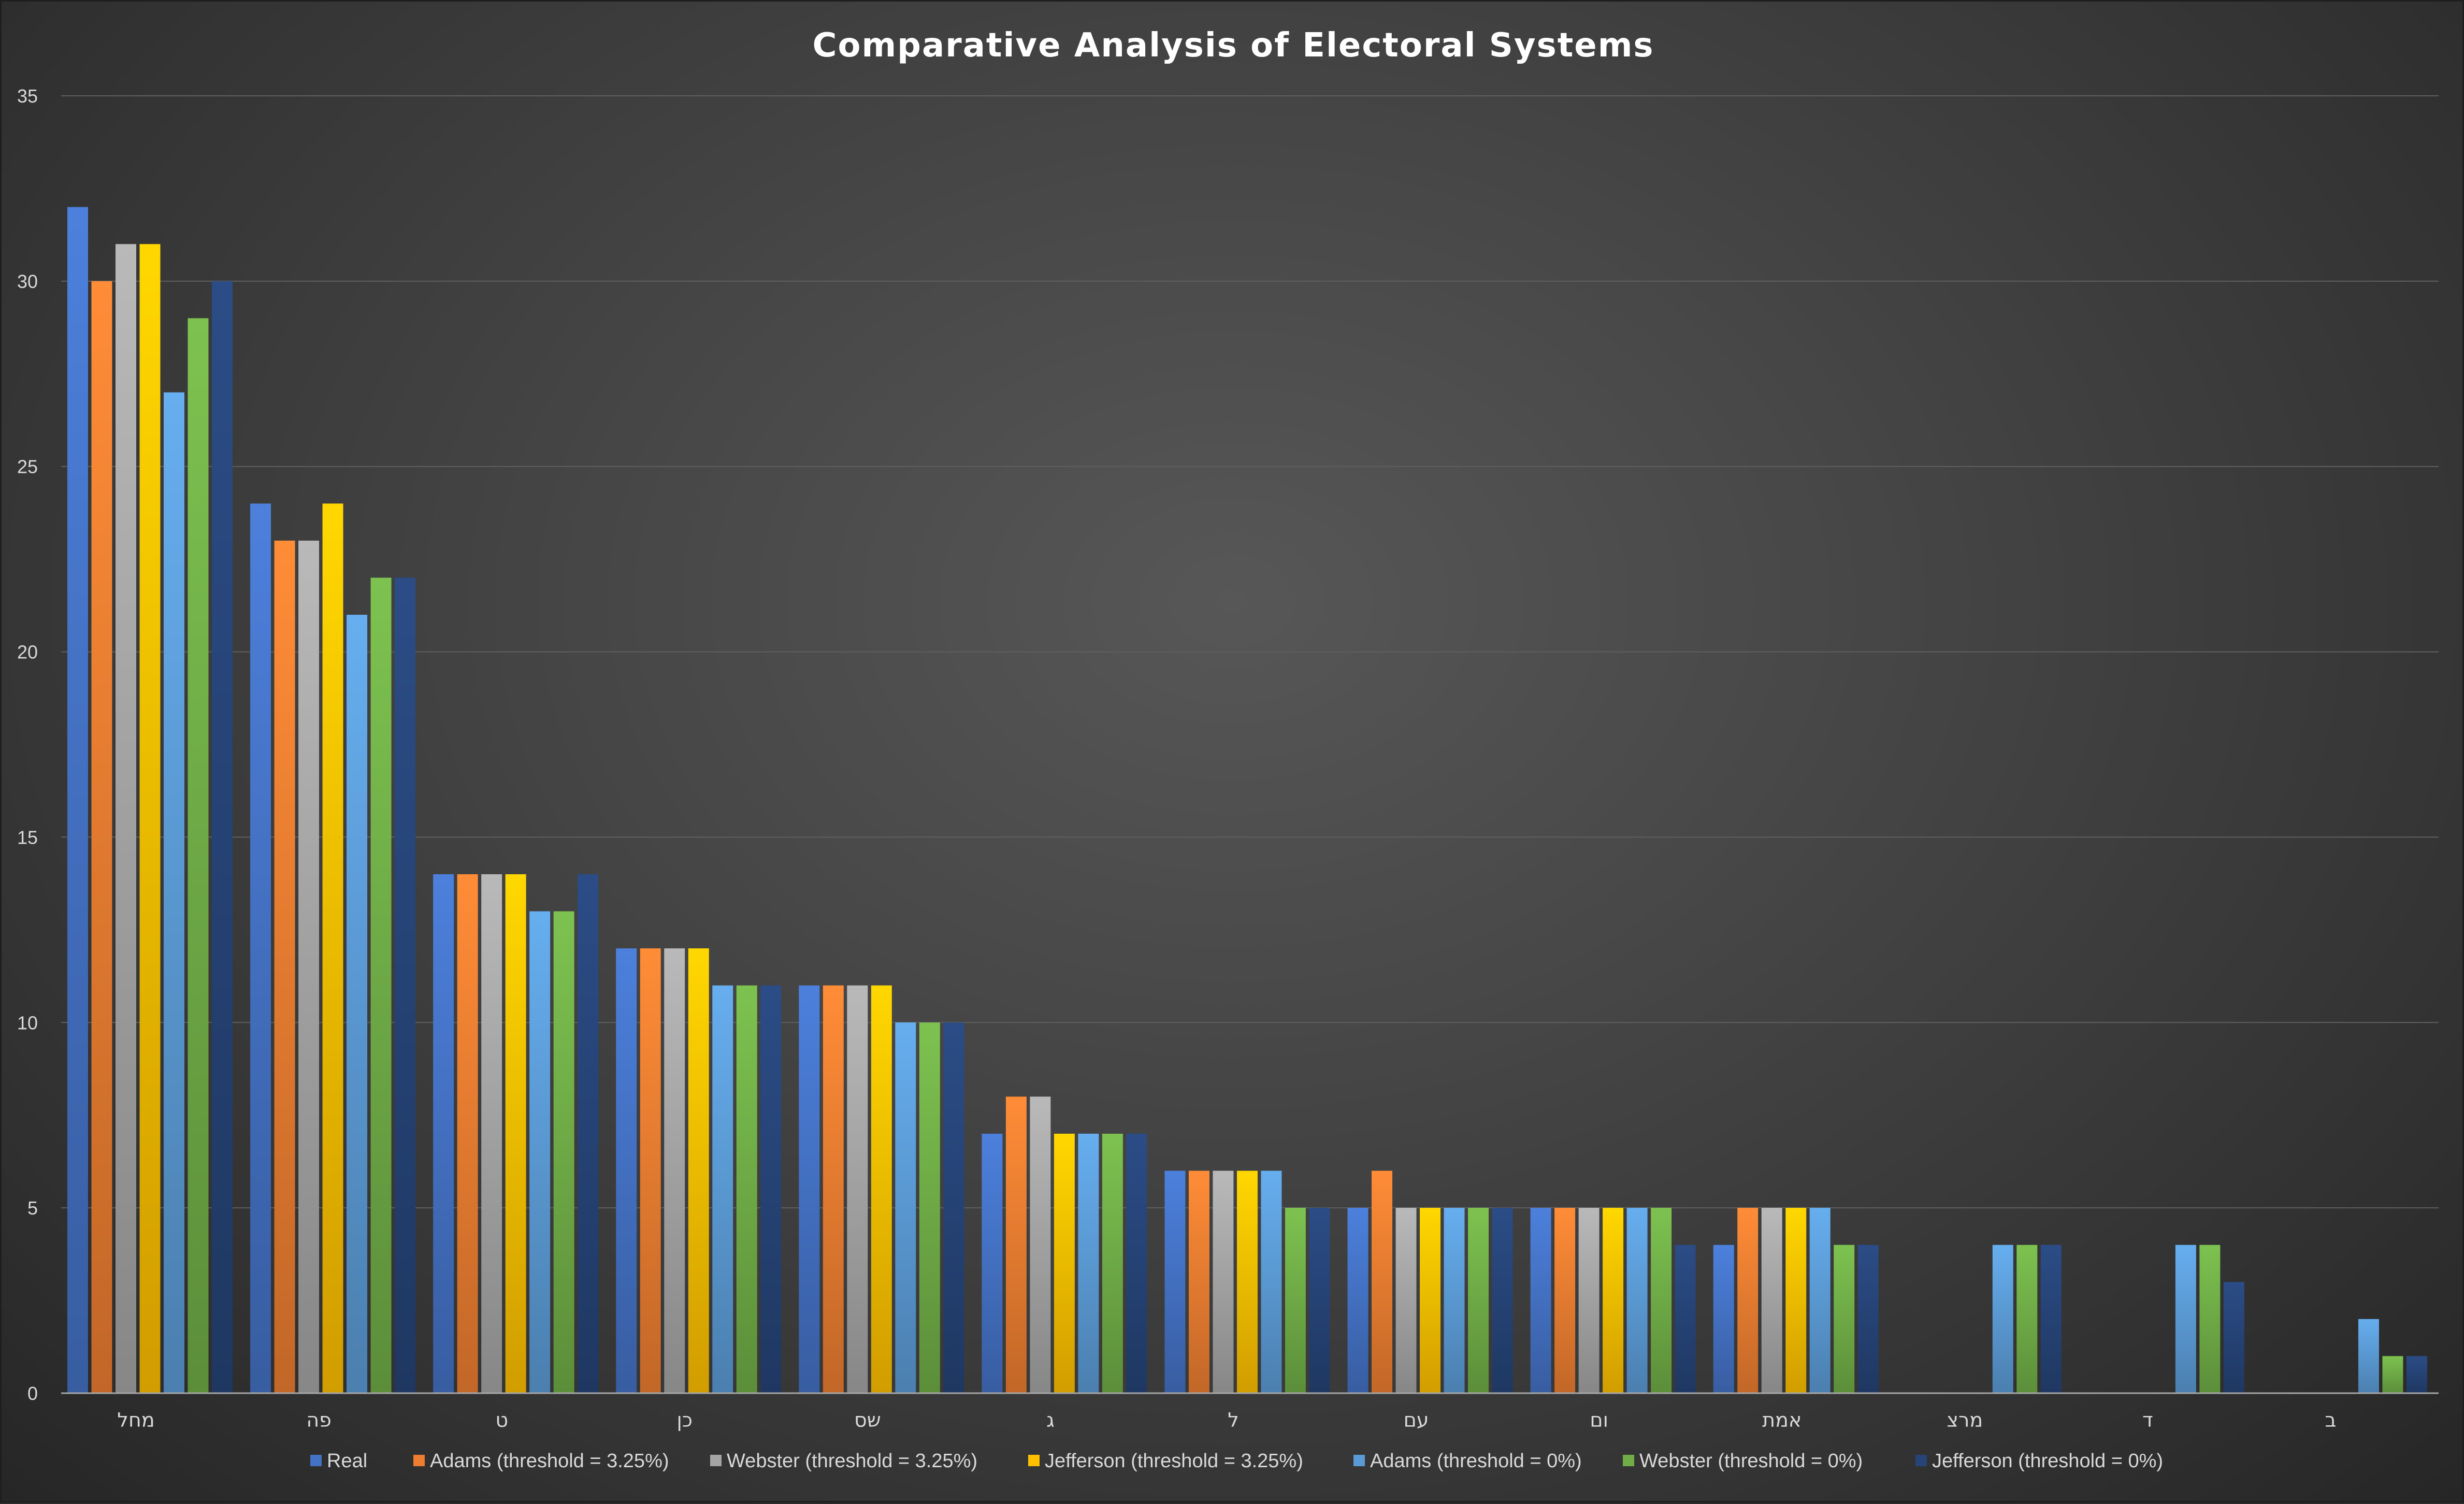 The width and height of the screenshot is (2464, 1504). Describe the element at coordinates (2047, 1461) in the screenshot. I see `legend-label: Jefferson (threshold = 0%)` at that location.